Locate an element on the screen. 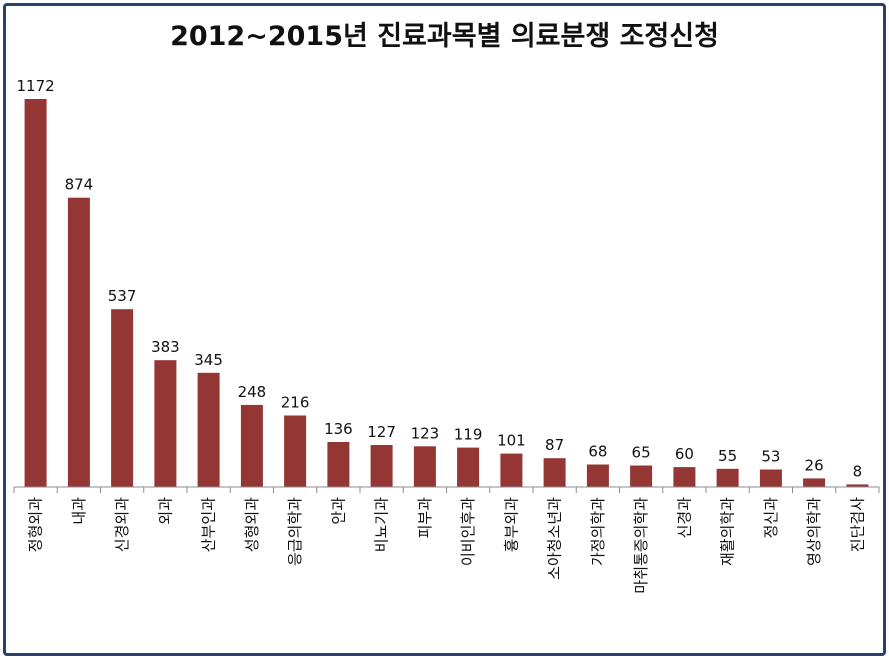 Image resolution: width=889 pixels, height=659 pixels. category-label-8: 비뇨기과 is located at coordinates (382, 524).